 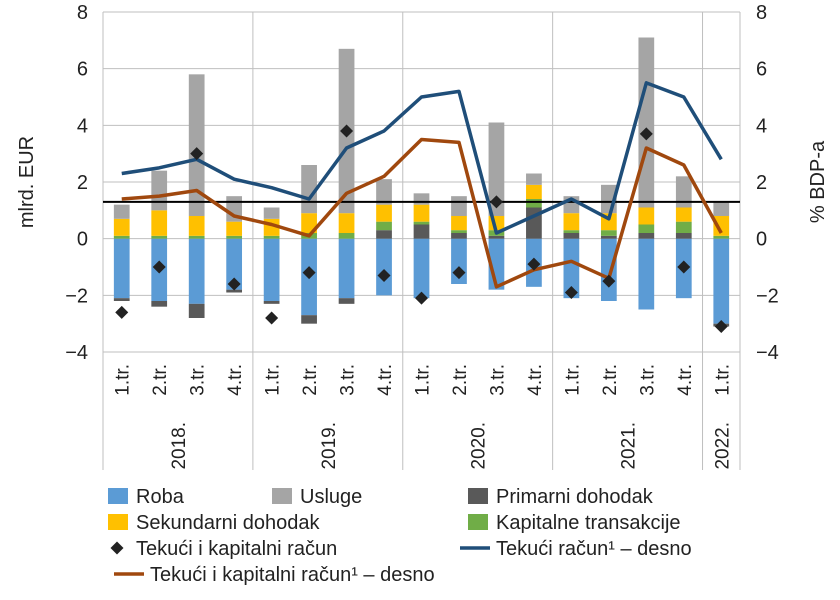 What do you see at coordinates (629, 446) in the screenshot?
I see `x-year-label: 2021.` at bounding box center [629, 446].